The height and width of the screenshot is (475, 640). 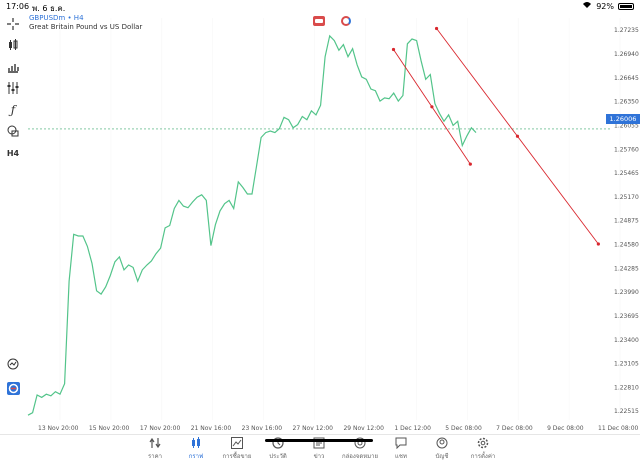 I want to click on timeframe-label: H4, so click(x=13, y=153).